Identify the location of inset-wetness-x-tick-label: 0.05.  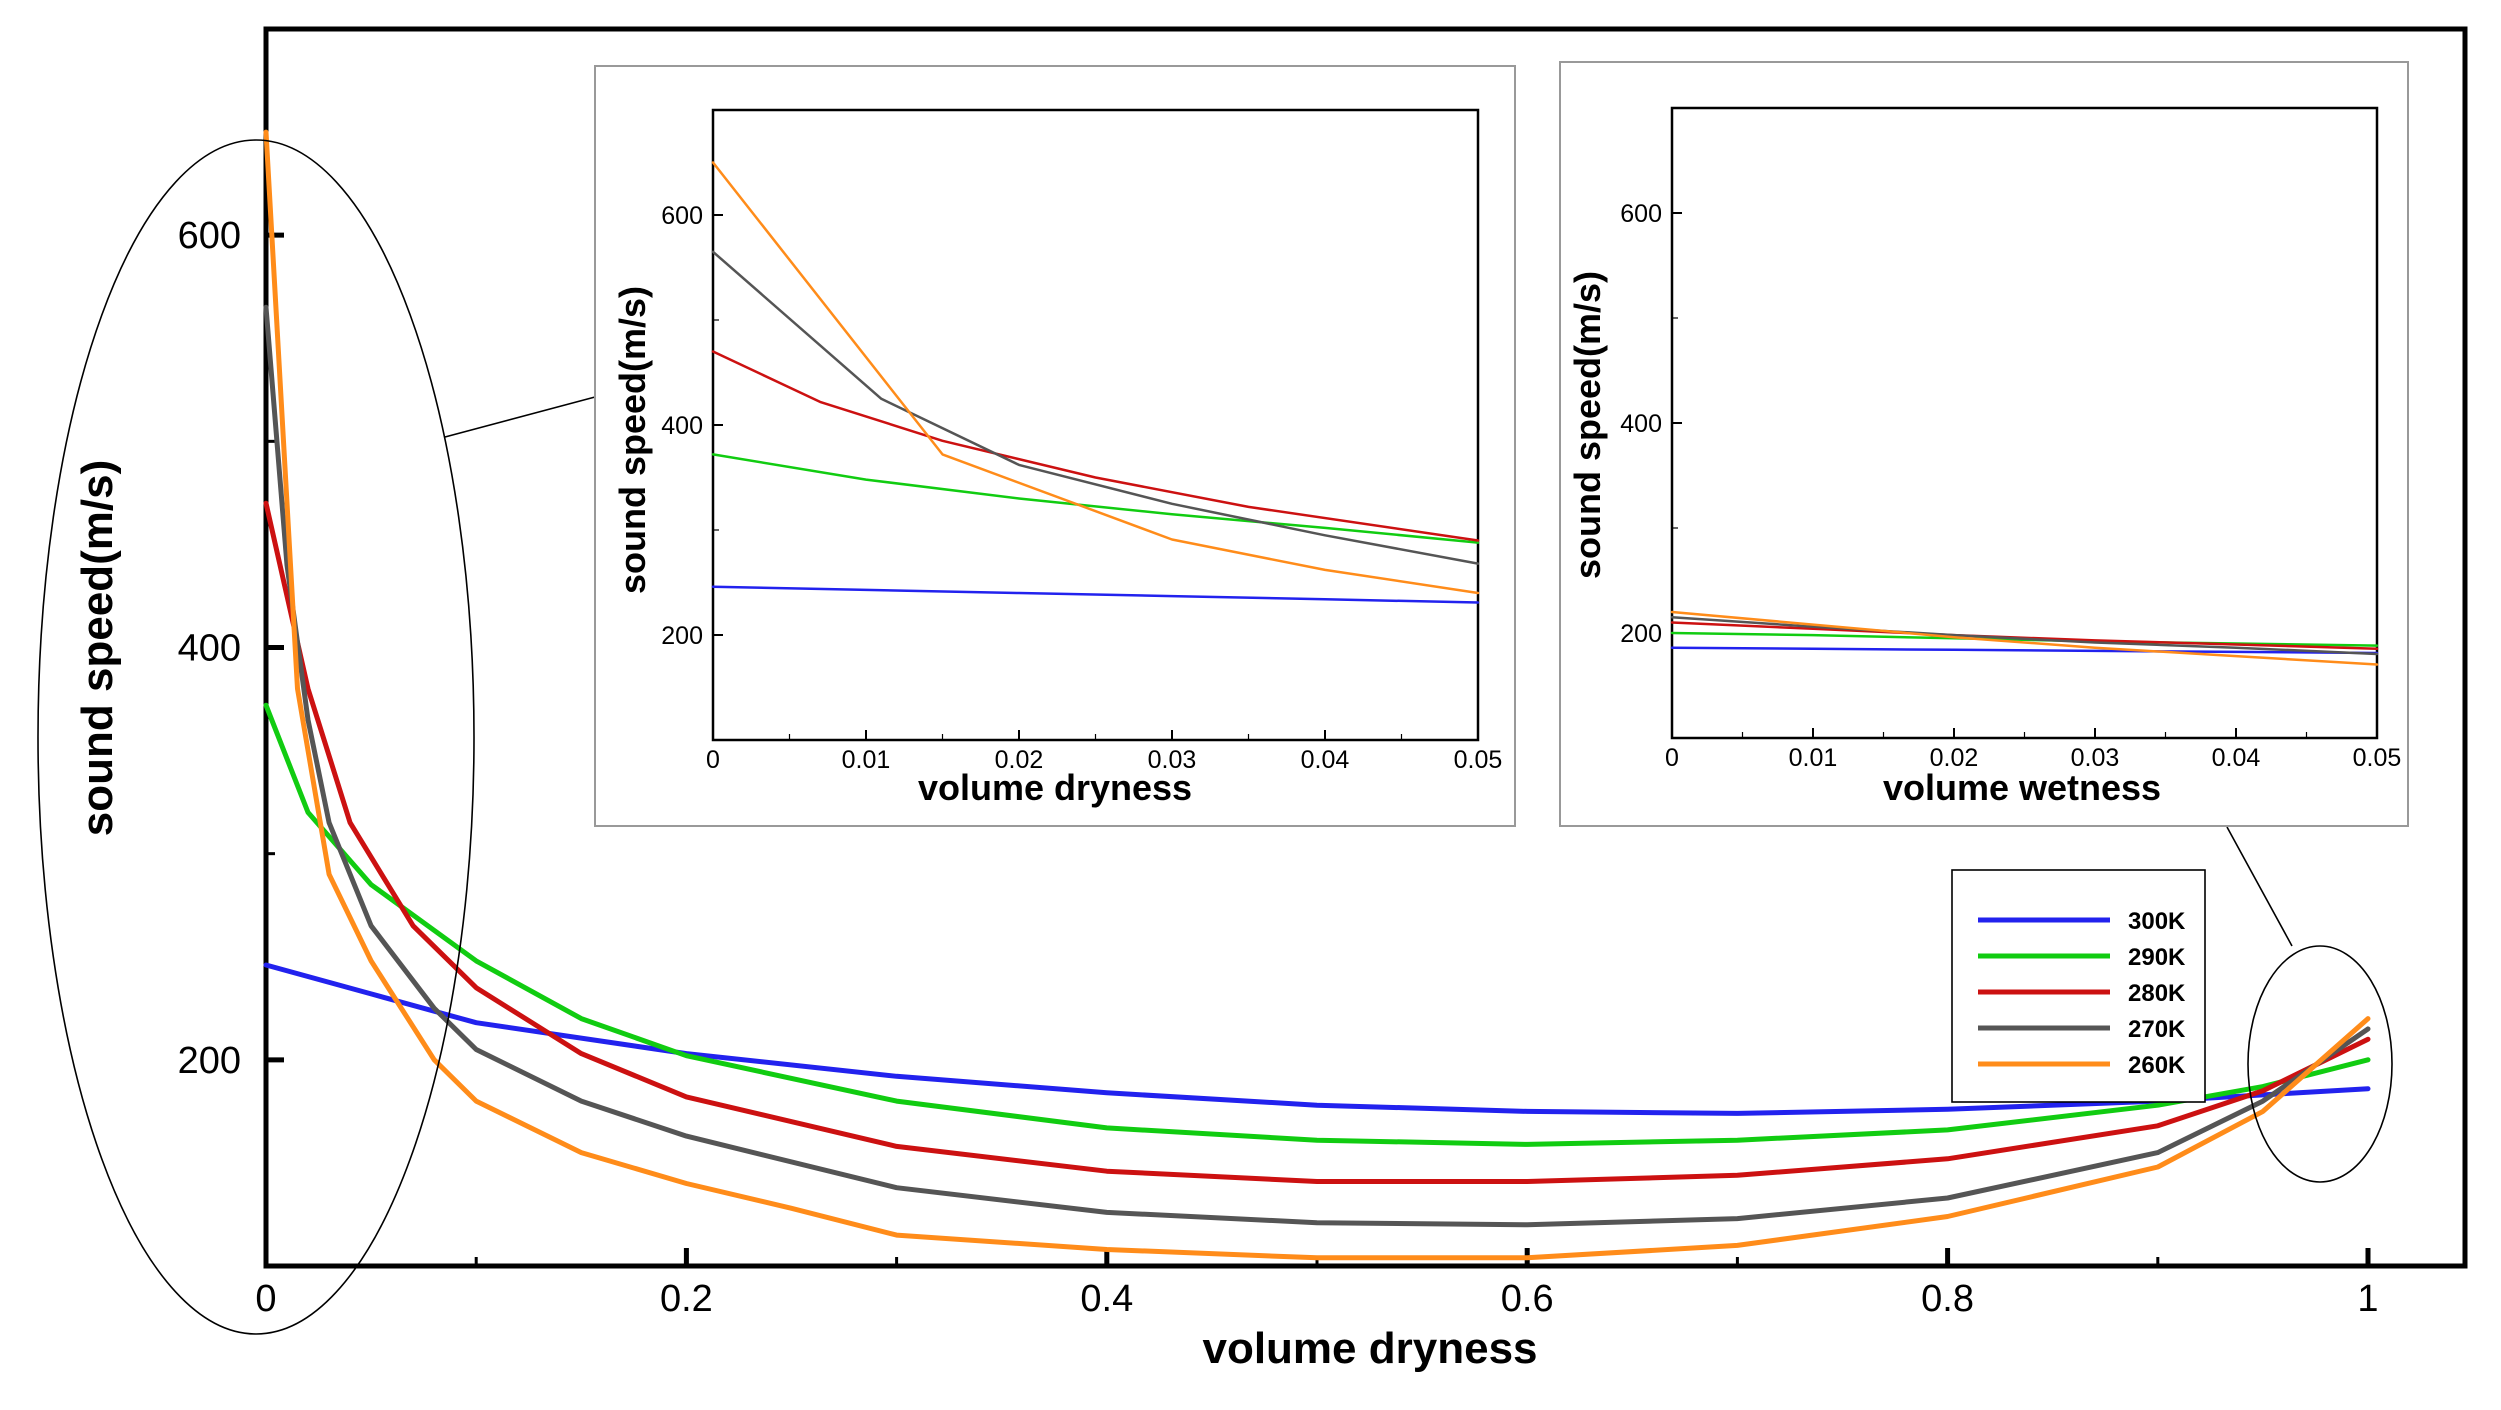
(2377, 758).